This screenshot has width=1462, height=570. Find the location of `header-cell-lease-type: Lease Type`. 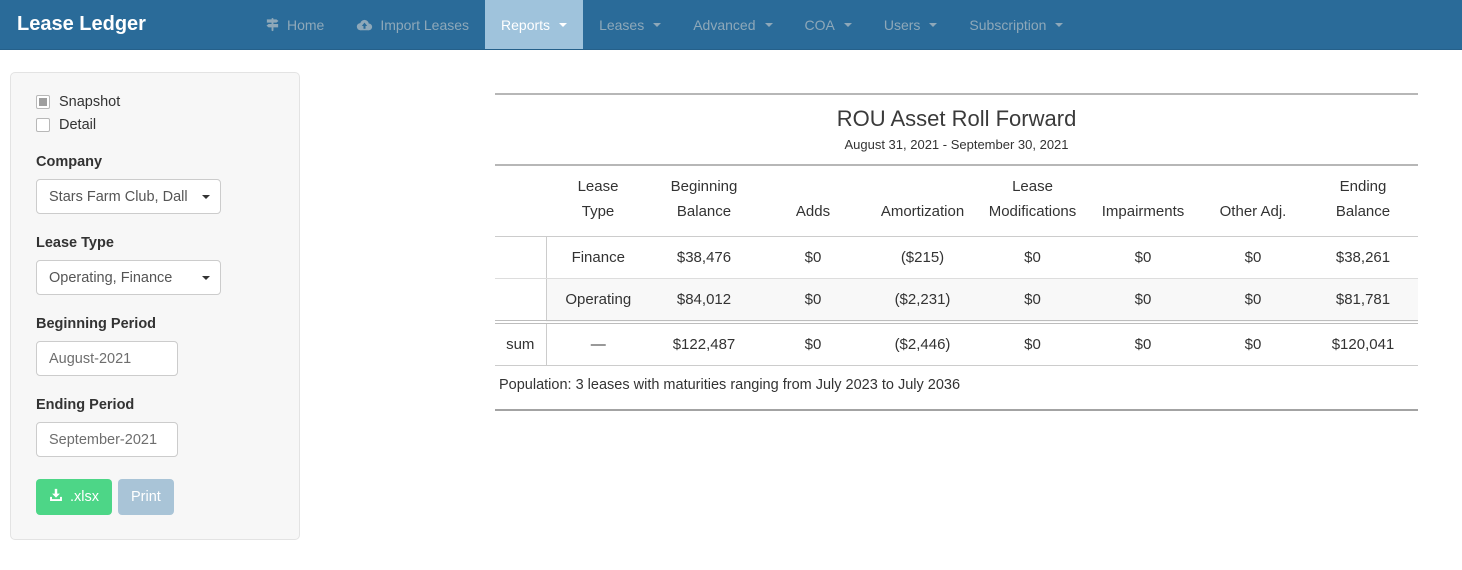

header-cell-lease-type: Lease Type is located at coordinates (598, 201).